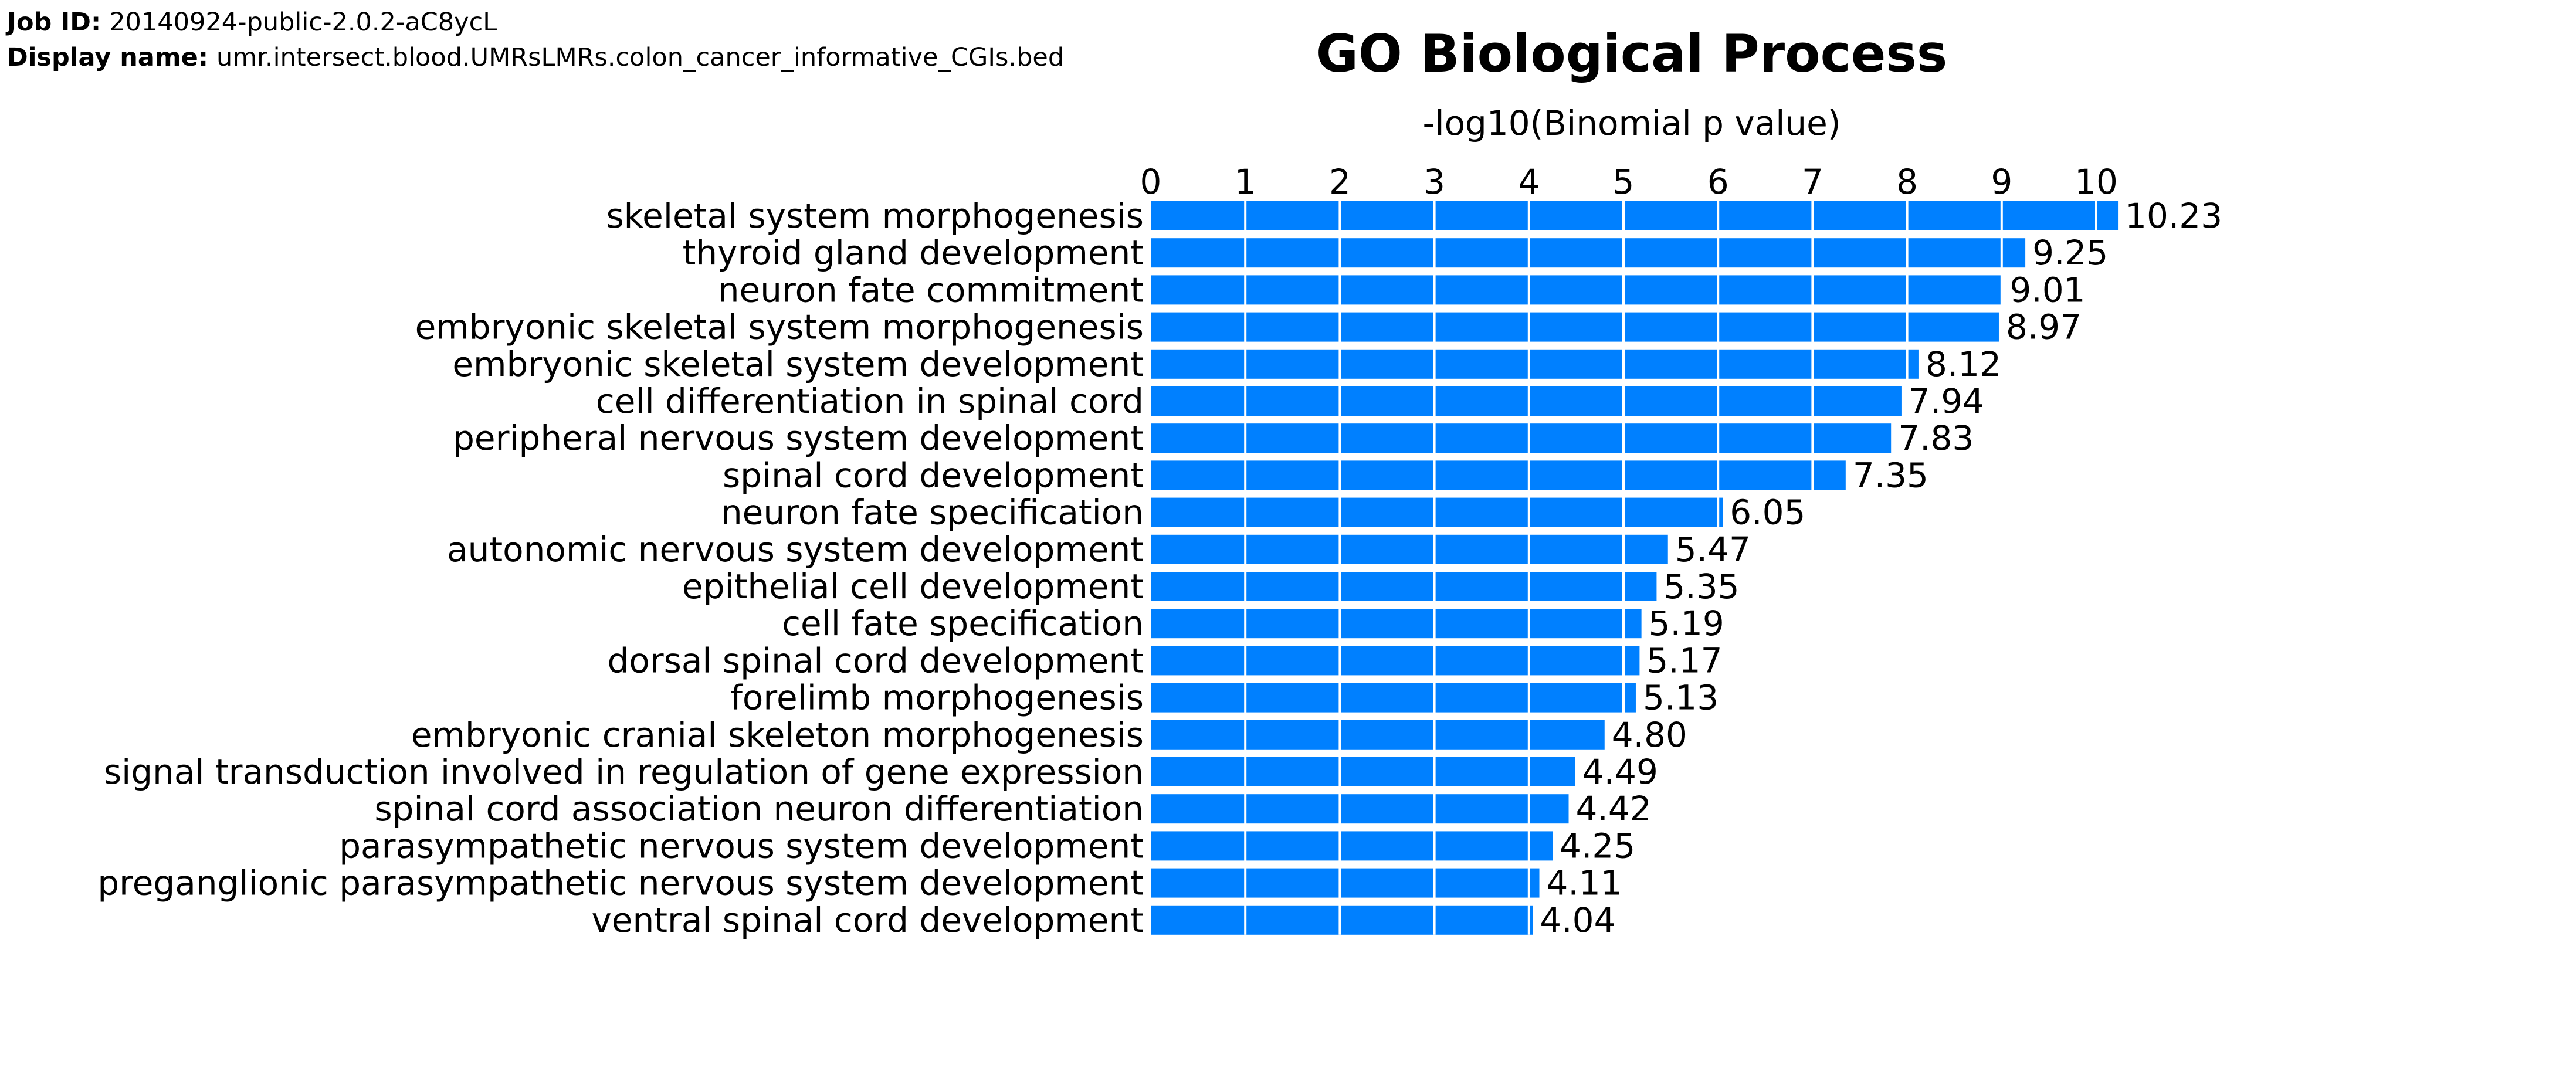  What do you see at coordinates (1891, 475) in the screenshot?
I see `value-label: 7.35` at bounding box center [1891, 475].